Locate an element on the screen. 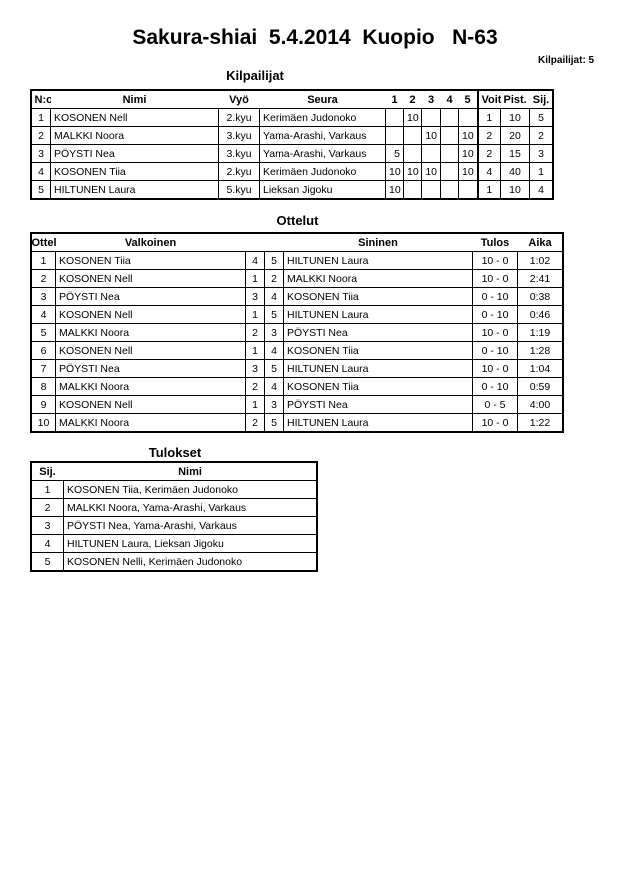  table-row: 7 PÖYSTI Nea 3 5 HILTUNEN Laura 10 - 0 1:04 is located at coordinates (297, 368).